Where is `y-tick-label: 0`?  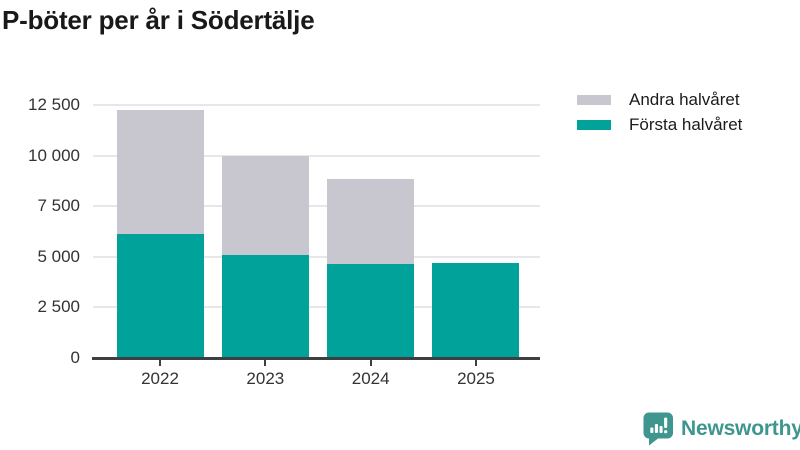 y-tick-label: 0 is located at coordinates (75, 357).